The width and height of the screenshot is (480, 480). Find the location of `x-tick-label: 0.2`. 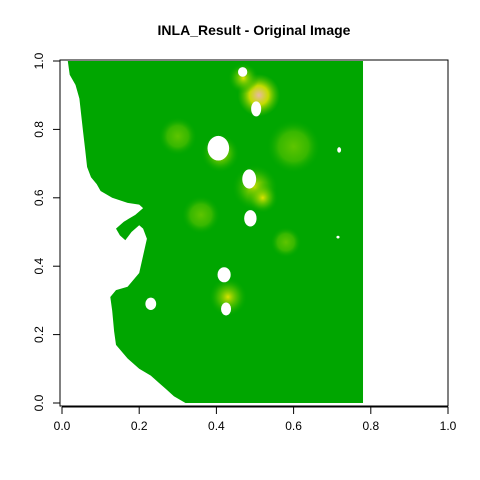

x-tick-label: 0.2 is located at coordinates (139, 426).